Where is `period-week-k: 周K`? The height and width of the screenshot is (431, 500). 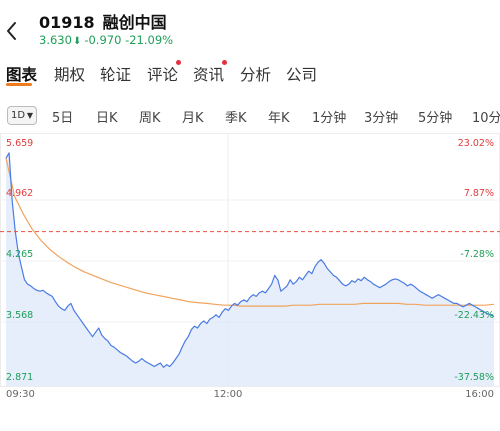
period-week-k: 周K is located at coordinates (150, 118).